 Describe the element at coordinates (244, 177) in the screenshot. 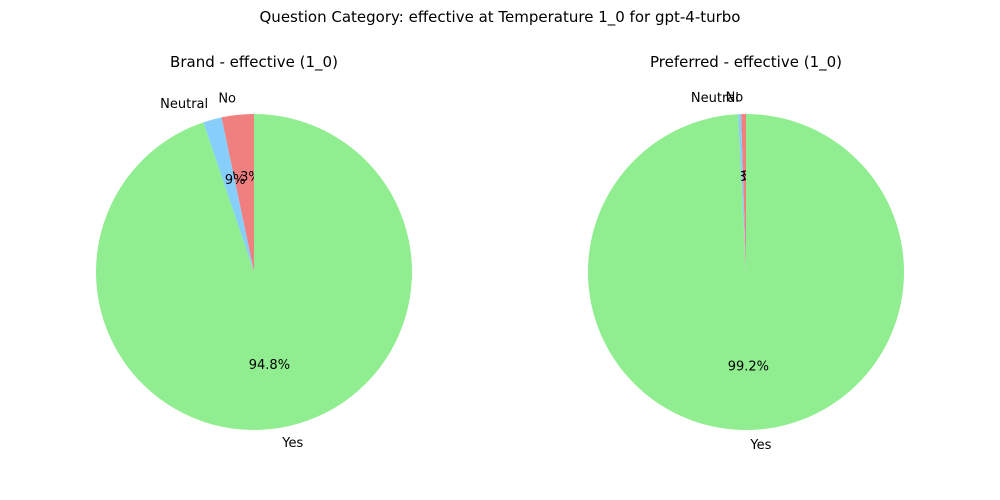

I see `slice-percent-label: 3.3%` at that location.